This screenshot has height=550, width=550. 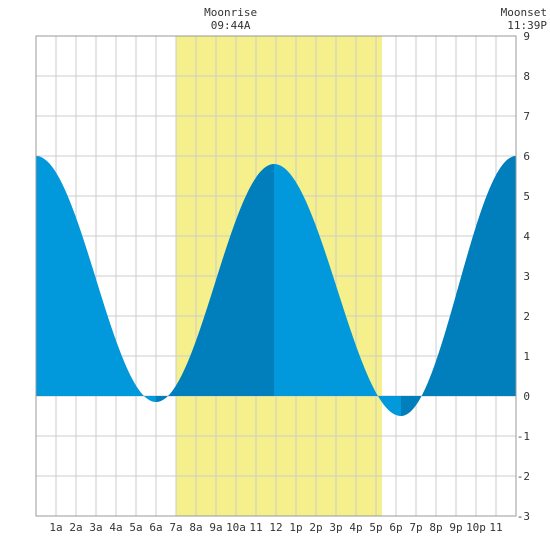 I want to click on x-tick-label: 7a, so click(x=175, y=527).